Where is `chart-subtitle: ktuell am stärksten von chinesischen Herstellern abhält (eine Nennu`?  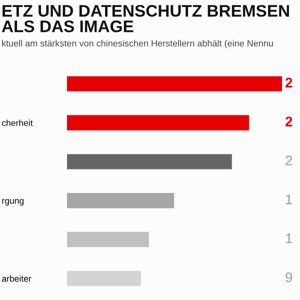
chart-subtitle: ktuell am stärksten von chinesischen Herstellern abhält (eine Nennu is located at coordinates (137, 44).